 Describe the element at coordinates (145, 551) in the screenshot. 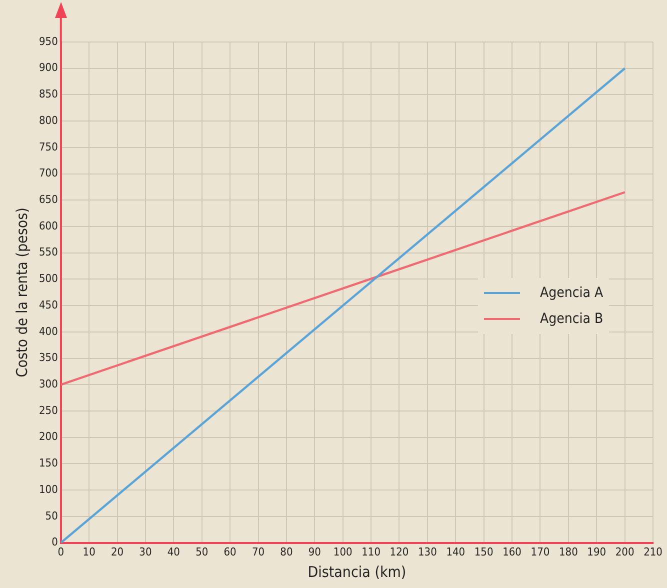

I see `x-tick-label: 30` at that location.